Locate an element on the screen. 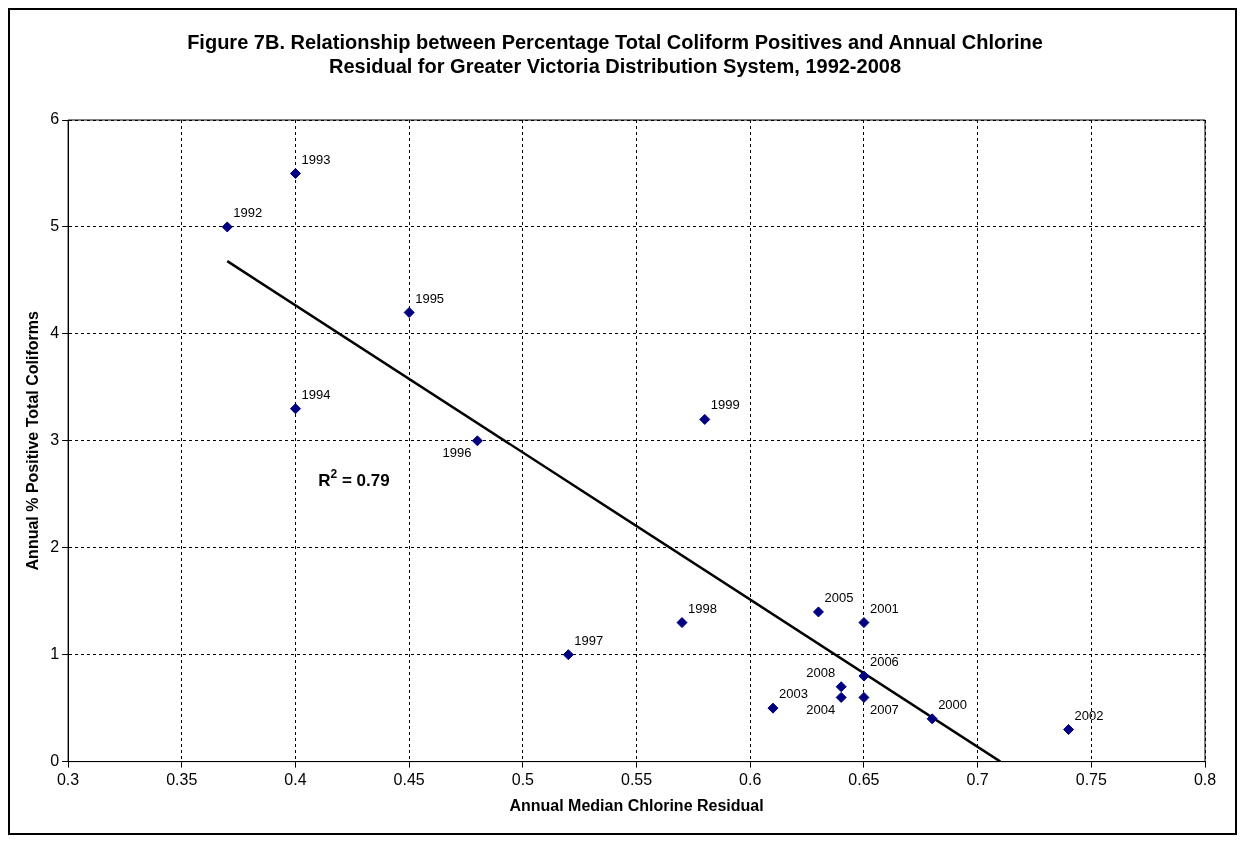 Image resolution: width=1249 pixels, height=845 pixels. y-tick-label: 0 is located at coordinates (55, 761).